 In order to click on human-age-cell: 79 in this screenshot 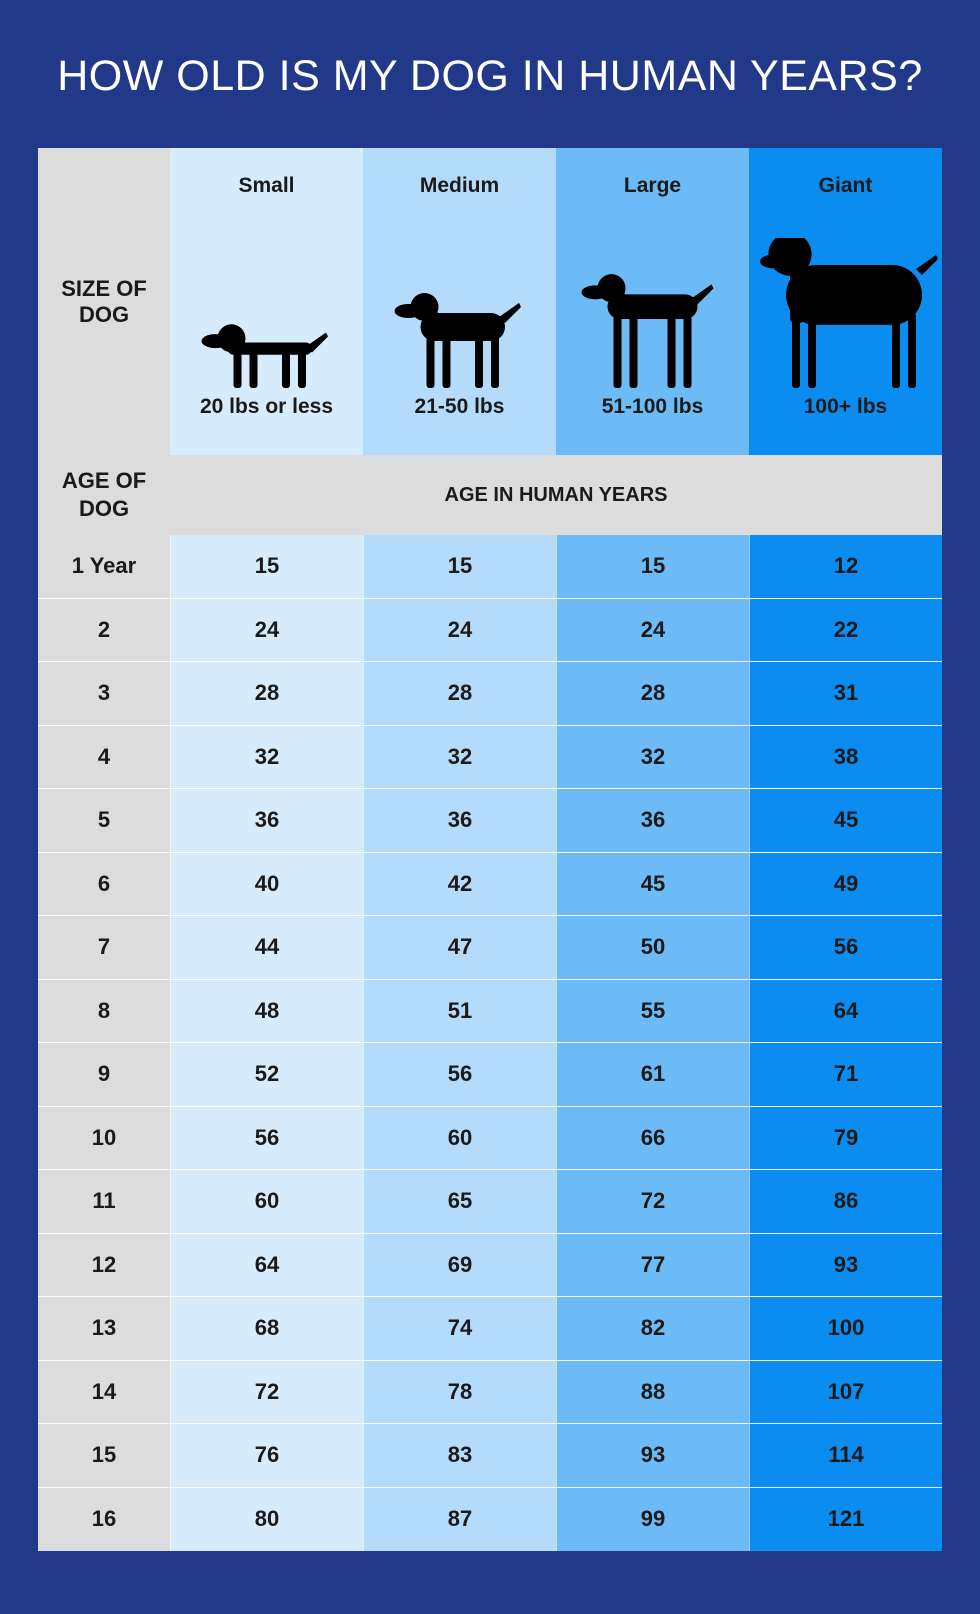, I will do `click(845, 1138)`.